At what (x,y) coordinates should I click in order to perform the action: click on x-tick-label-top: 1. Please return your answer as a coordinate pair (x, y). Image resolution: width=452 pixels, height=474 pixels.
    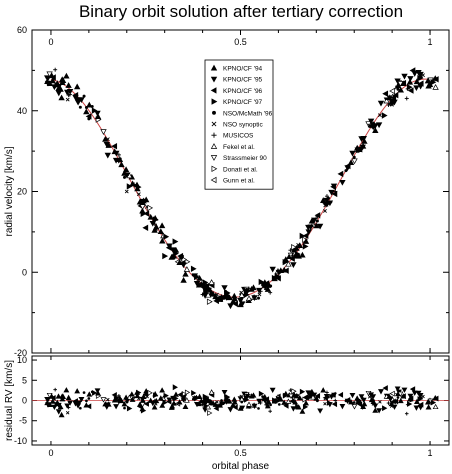
    Looking at the image, I should click on (430, 42).